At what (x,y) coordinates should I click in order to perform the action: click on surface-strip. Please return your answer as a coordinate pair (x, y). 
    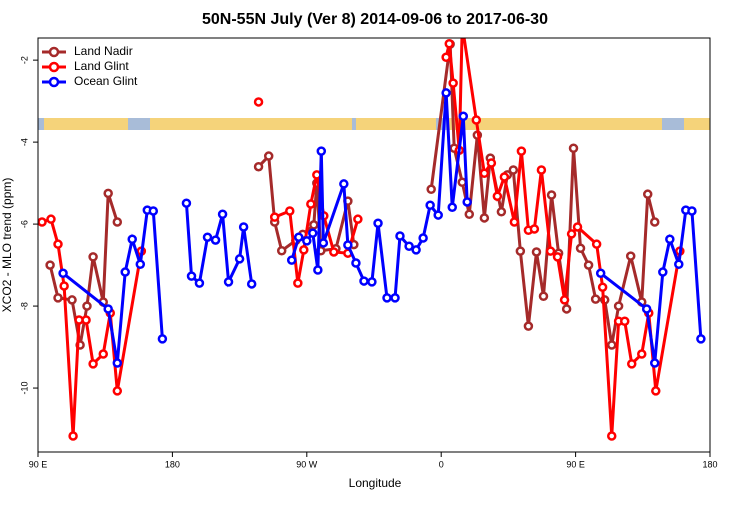
    Looking at the image, I should click on (374, 124).